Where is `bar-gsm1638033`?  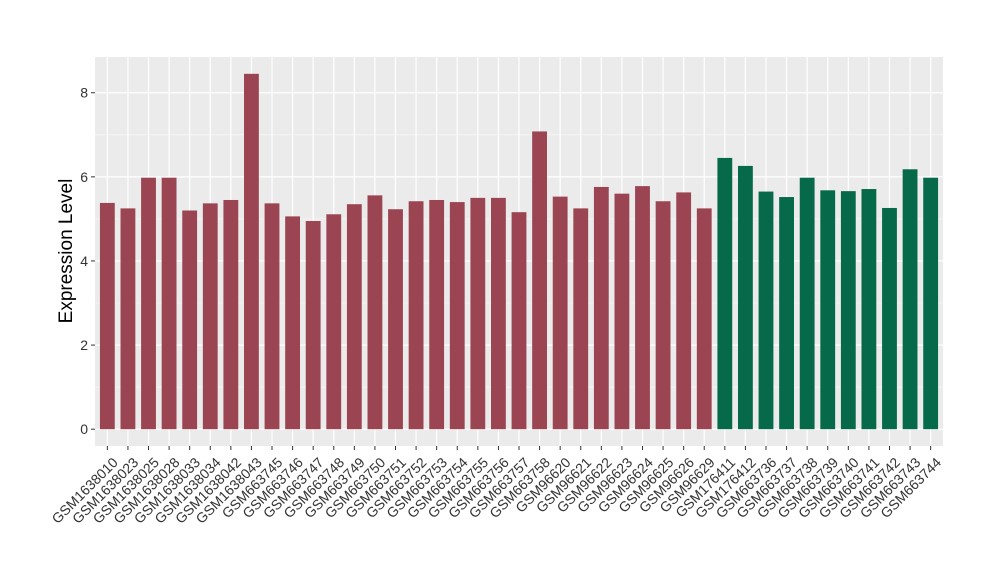
bar-gsm1638033 is located at coordinates (190, 320).